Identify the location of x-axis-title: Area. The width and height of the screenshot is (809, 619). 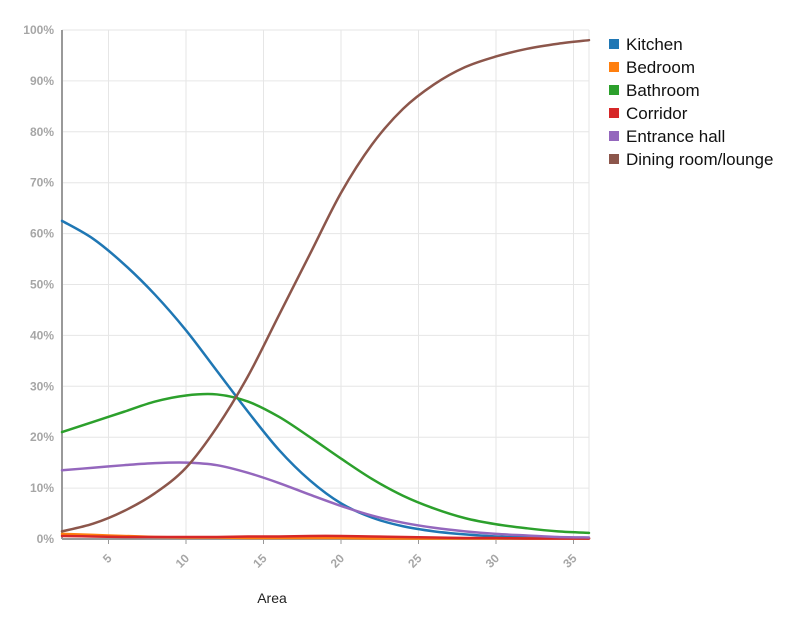
(272, 598).